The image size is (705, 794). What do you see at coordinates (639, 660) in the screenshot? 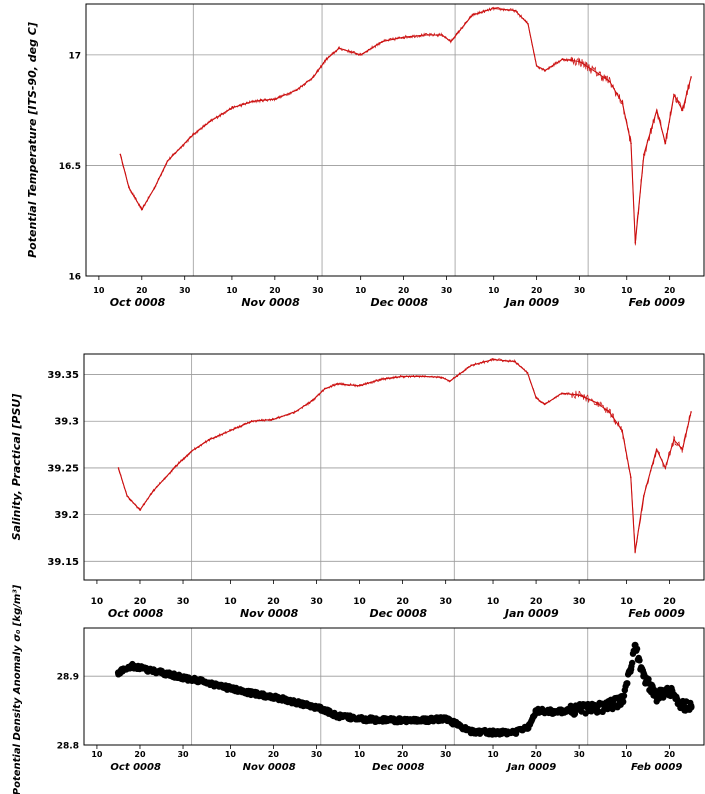
I see `scatter-dot` at bounding box center [639, 660].